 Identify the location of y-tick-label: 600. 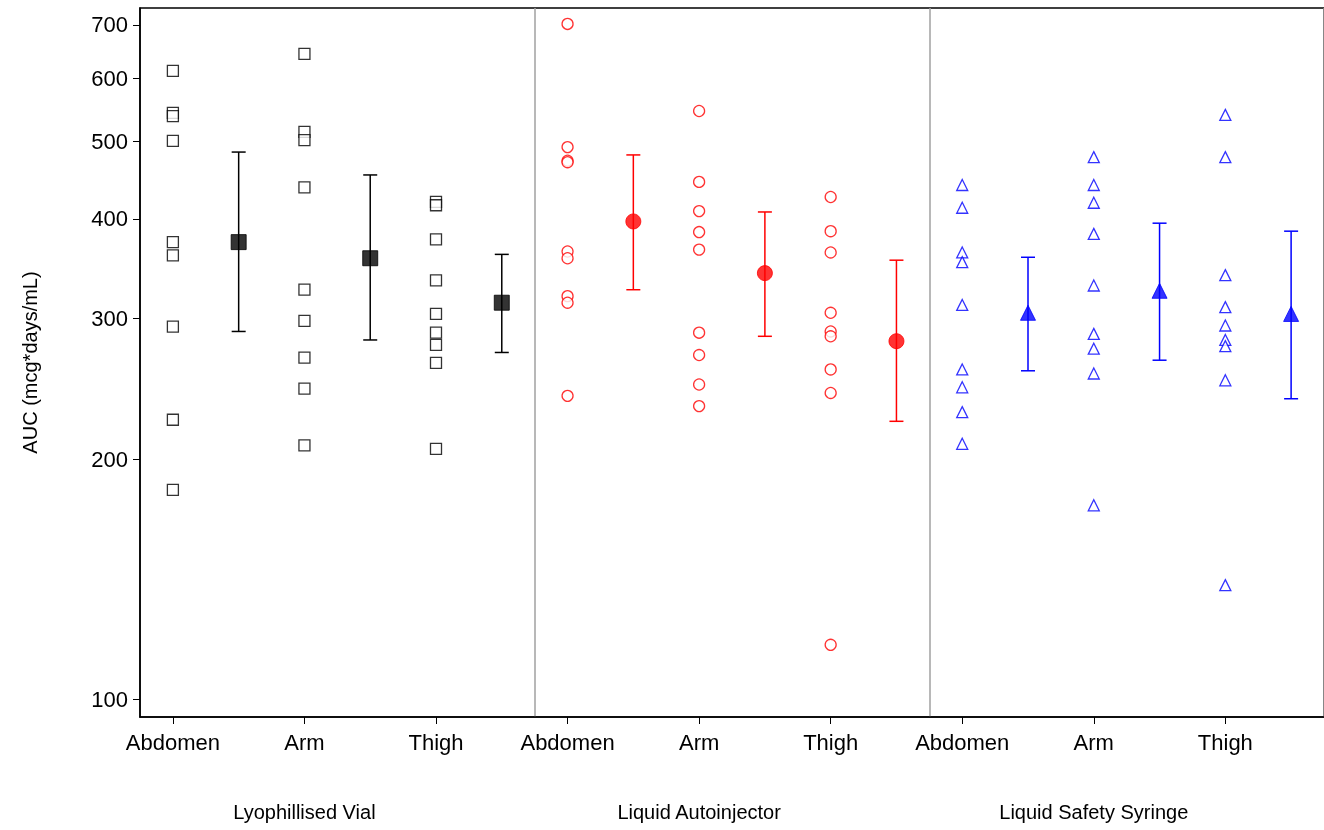
(109, 78).